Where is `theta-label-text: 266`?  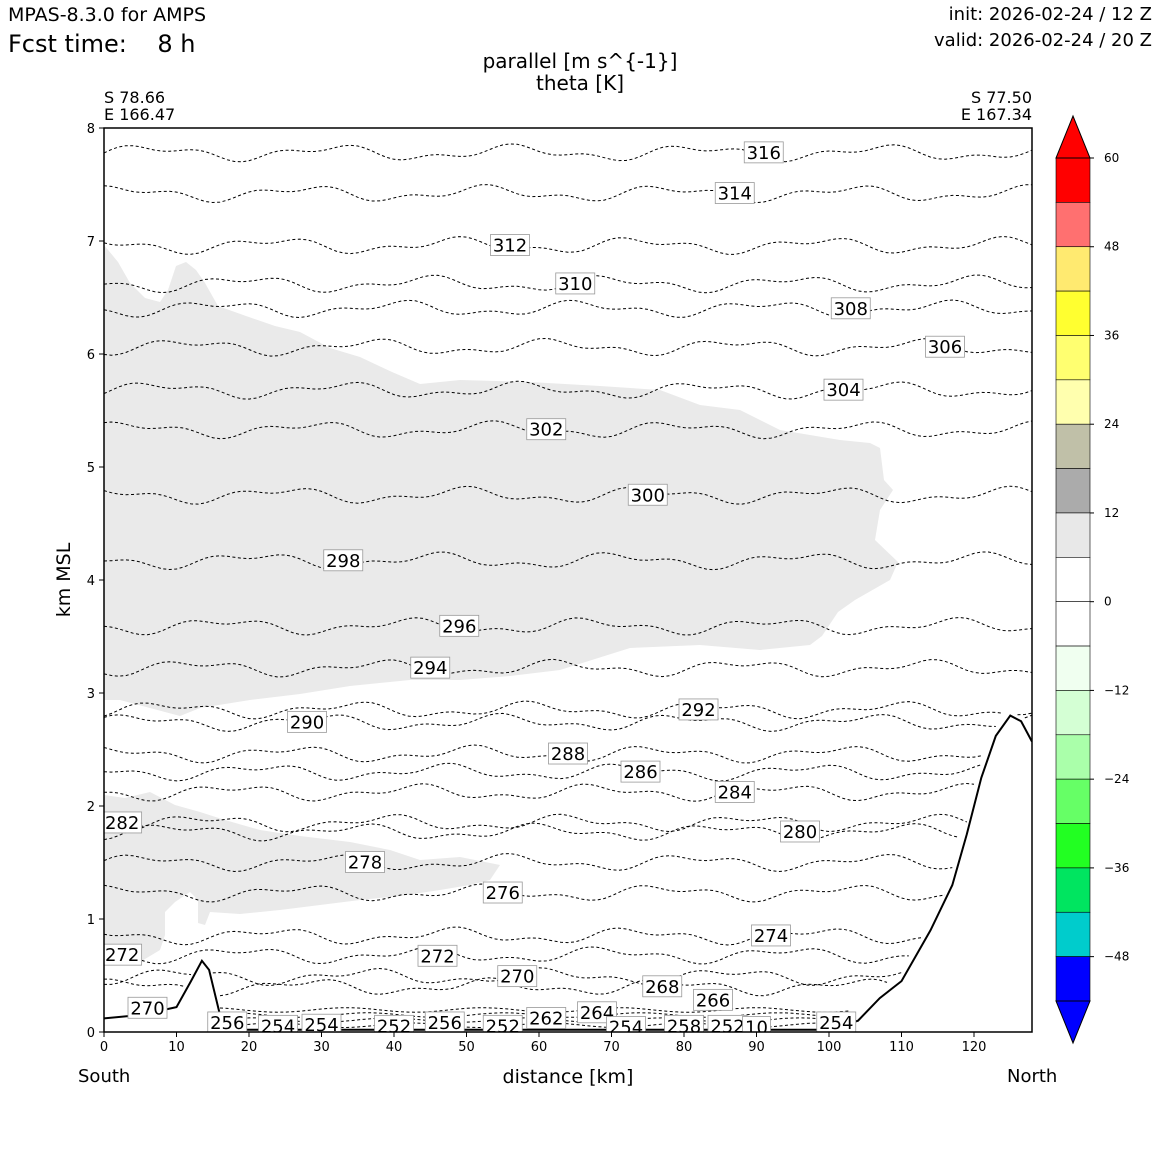
theta-label-text: 266 is located at coordinates (713, 1000).